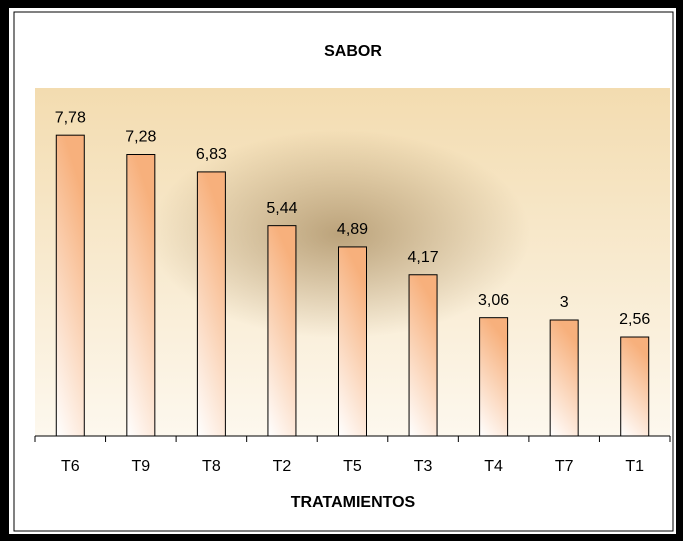 The image size is (683, 541). What do you see at coordinates (493, 466) in the screenshot?
I see `x-tick-label: T4` at bounding box center [493, 466].